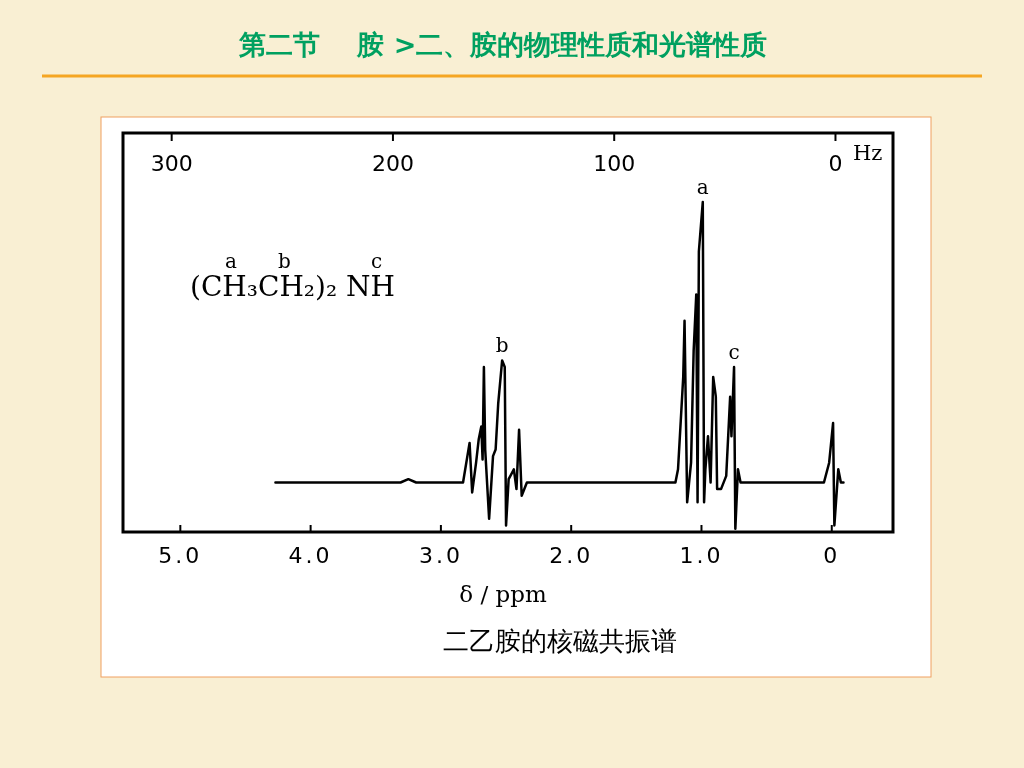 The image size is (1024, 768). What do you see at coordinates (502, 44) in the screenshot?
I see `chart-title: 第二节 胺 >二、胺的物理性质和光谱性质` at bounding box center [502, 44].